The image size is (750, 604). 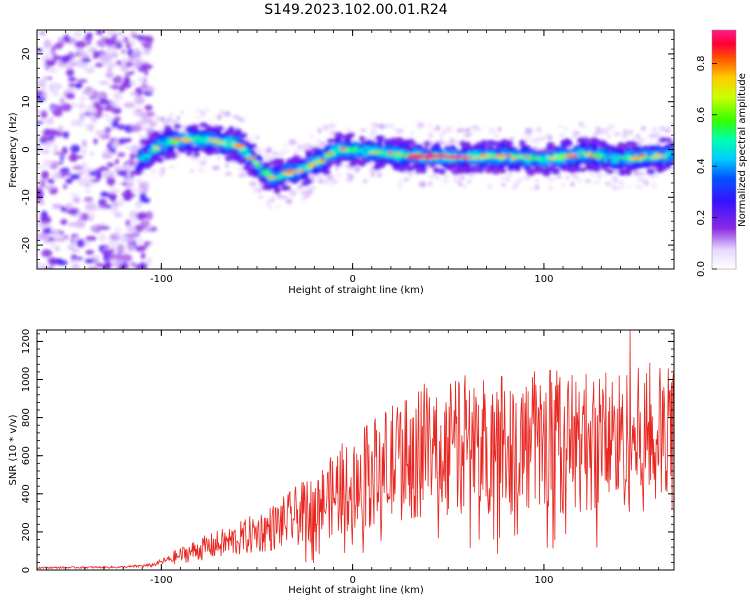 I want to click on colorbar-tick-label: 0.0, so click(x=701, y=269).